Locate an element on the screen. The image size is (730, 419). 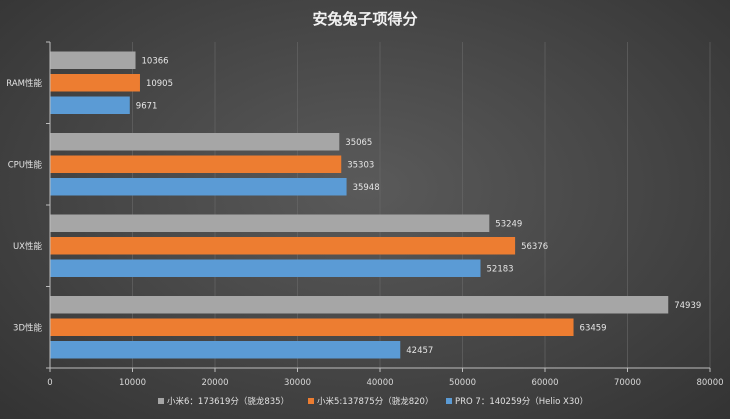
data-label: 42457 is located at coordinates (419, 351).